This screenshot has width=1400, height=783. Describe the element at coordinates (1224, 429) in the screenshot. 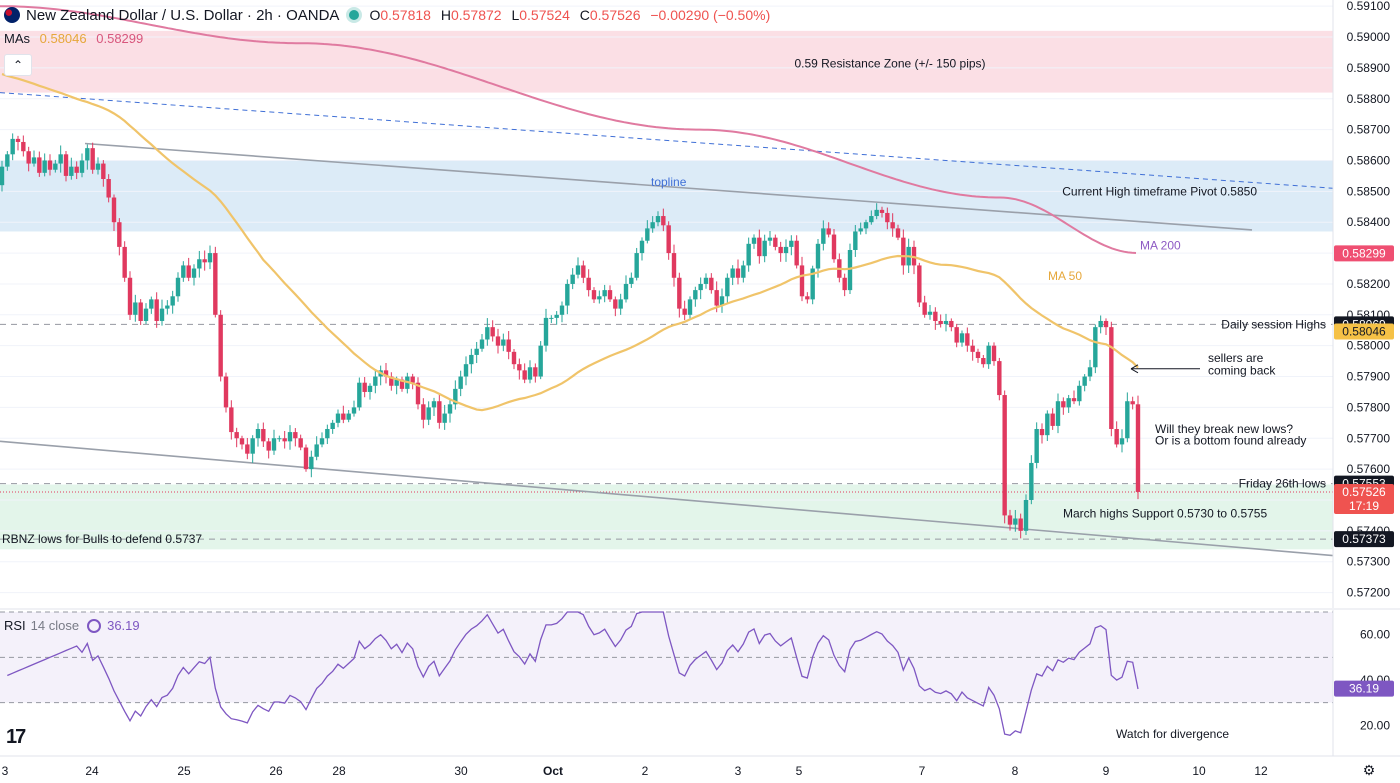

I see `question-label-line1: Will they break new lows?` at that location.